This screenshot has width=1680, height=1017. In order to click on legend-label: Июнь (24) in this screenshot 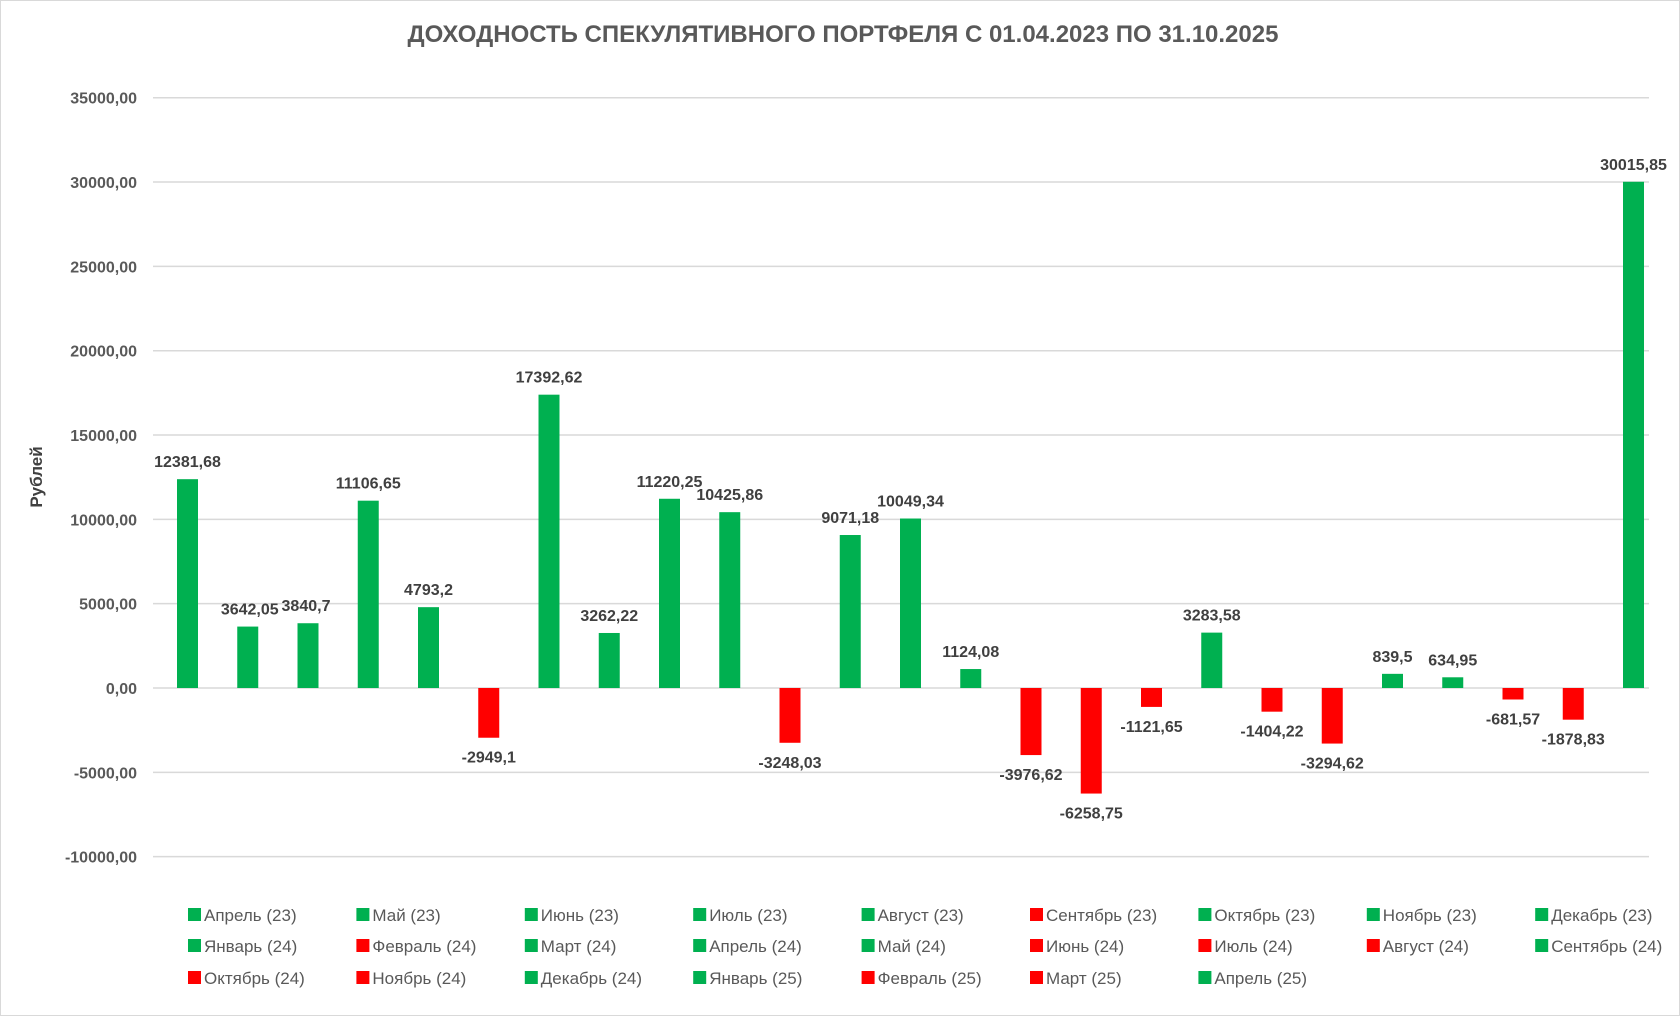, I will do `click(1085, 946)`.